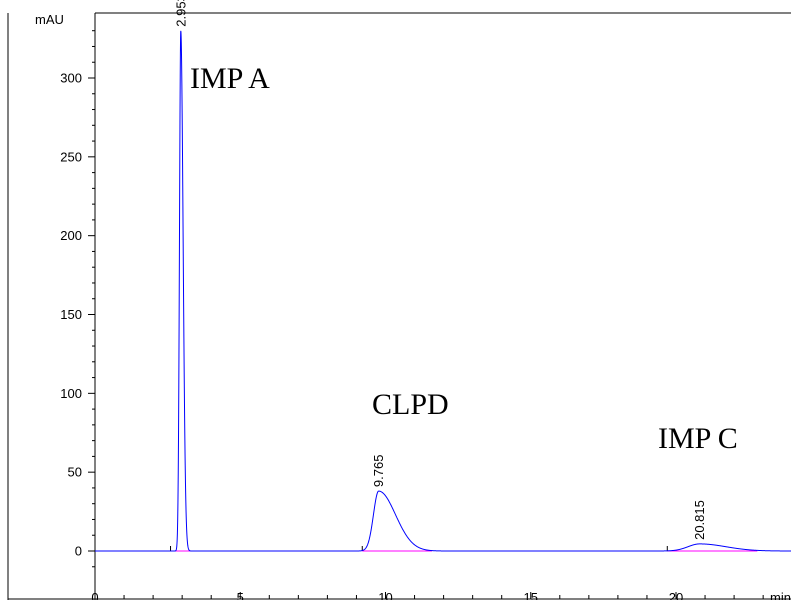 The width and height of the screenshot is (791, 600). What do you see at coordinates (94, 595) in the screenshot?
I see `x-tick-label-0: 0` at bounding box center [94, 595].